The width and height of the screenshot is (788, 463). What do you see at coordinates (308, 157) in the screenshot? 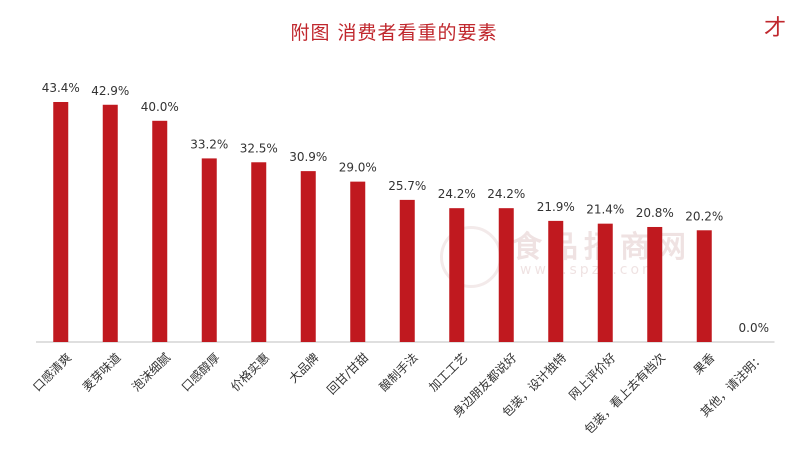
I see `data-label: 30.9%` at bounding box center [308, 157].